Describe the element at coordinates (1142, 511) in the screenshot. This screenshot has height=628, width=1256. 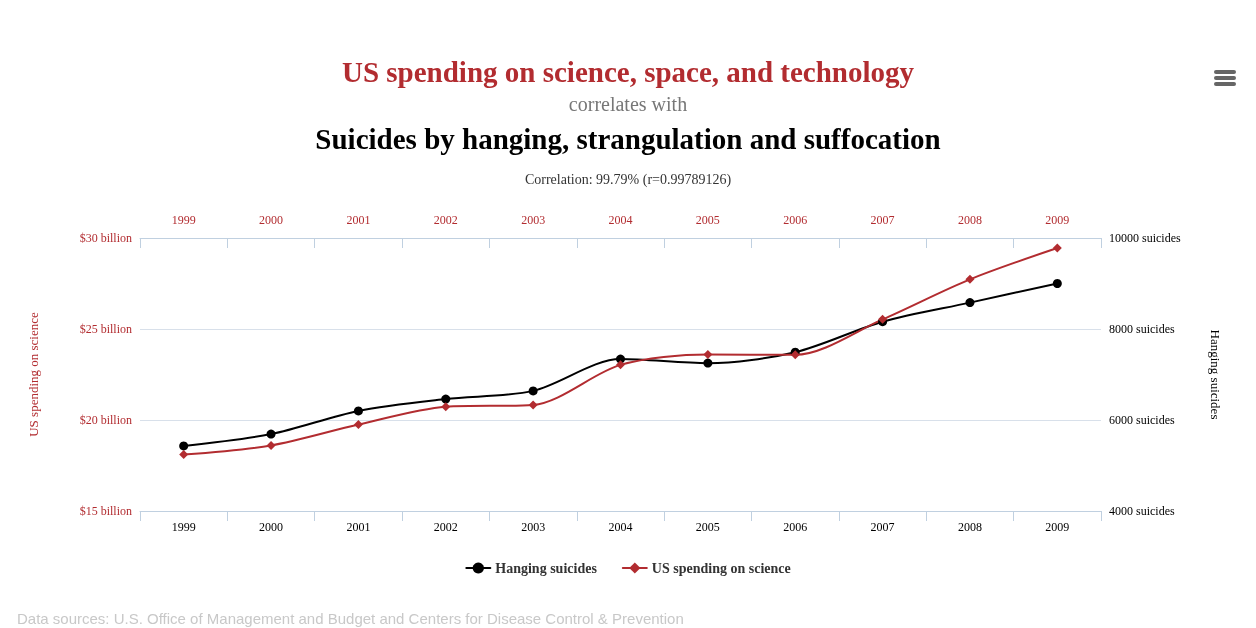
I see `y2-tick-label: 4000 suicides` at that location.